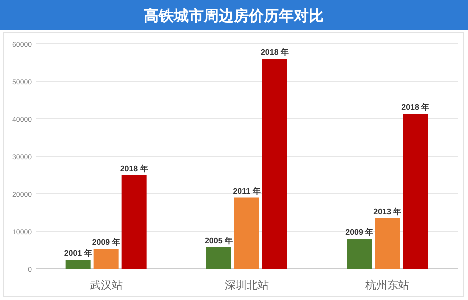 The width and height of the screenshot is (468, 300). I want to click on annotation: 2005 年, so click(219, 241).